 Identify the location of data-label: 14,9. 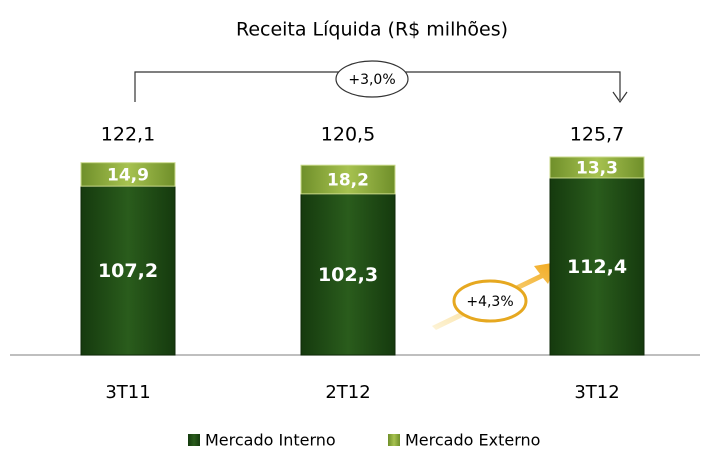
(128, 175).